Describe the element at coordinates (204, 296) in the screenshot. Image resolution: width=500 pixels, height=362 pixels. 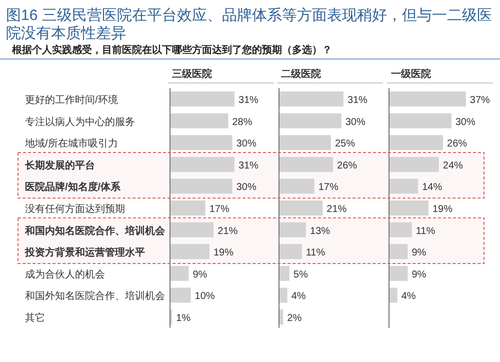
I see `data-label: 10%` at that location.